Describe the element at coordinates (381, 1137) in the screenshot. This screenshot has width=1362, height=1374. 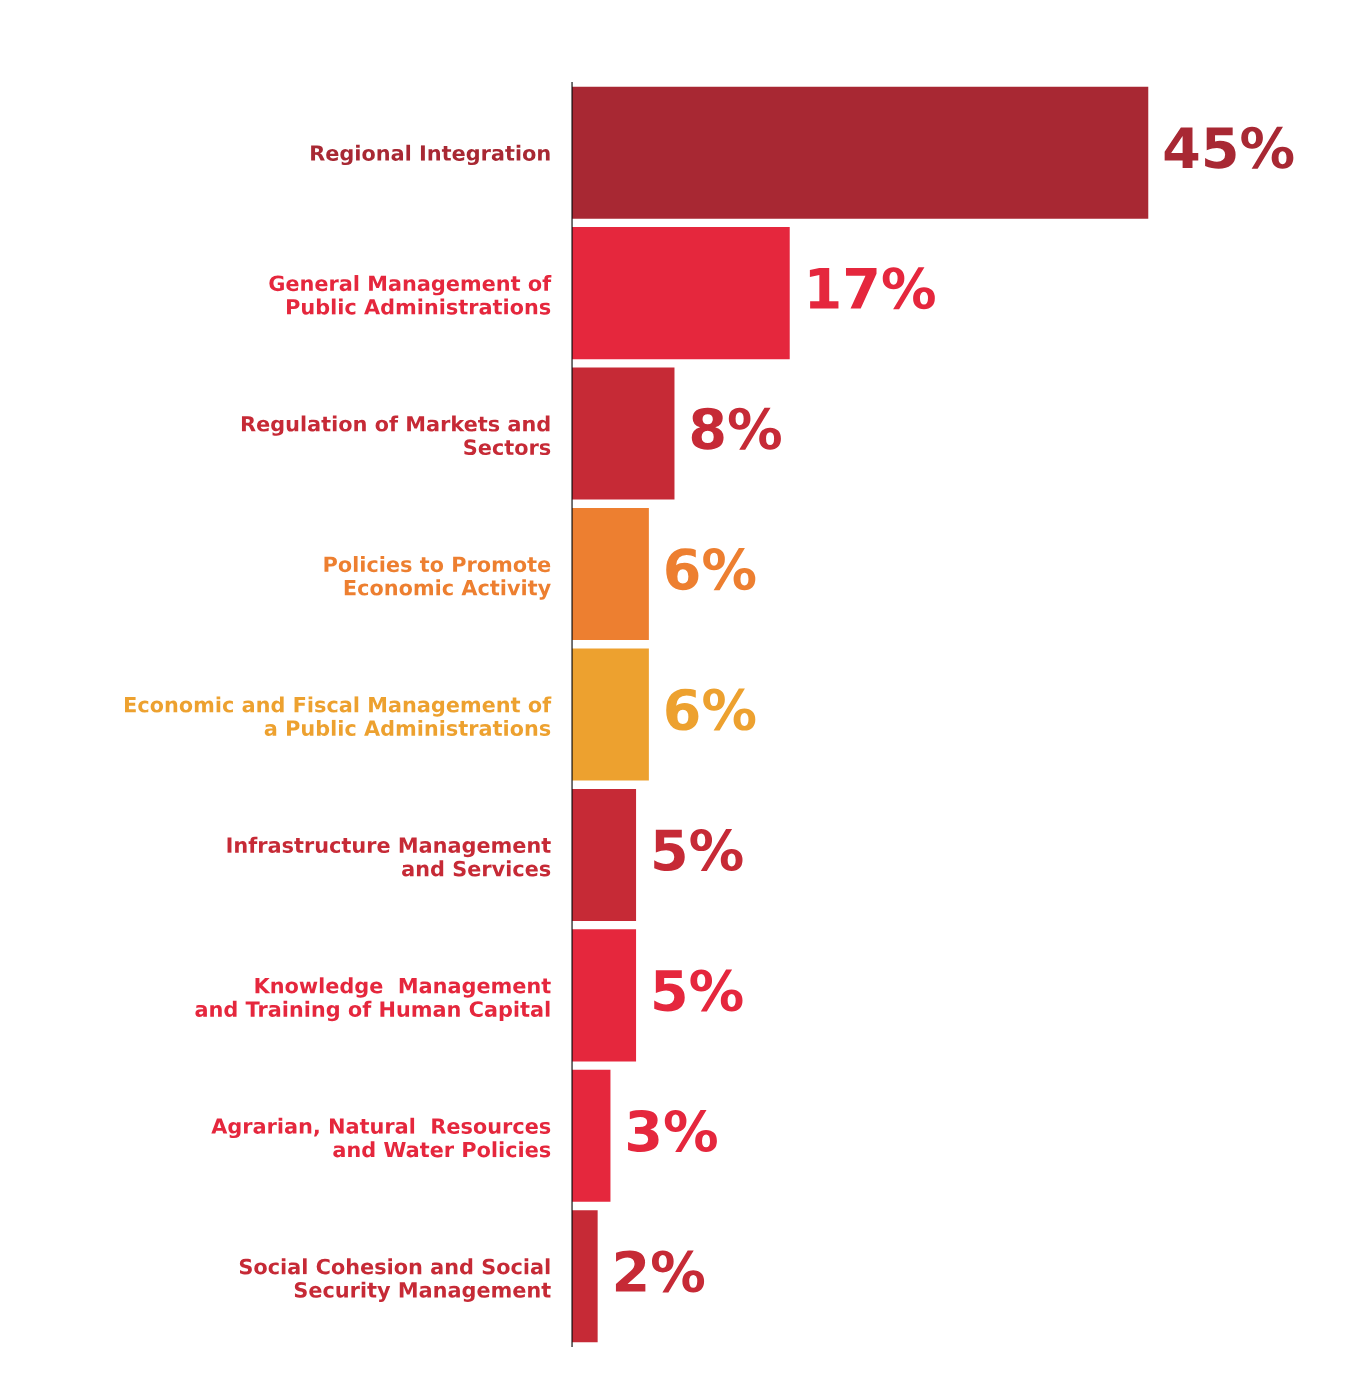
I see `y-tick-label: Agrarian, Natural Resources and Water Policies` at that location.